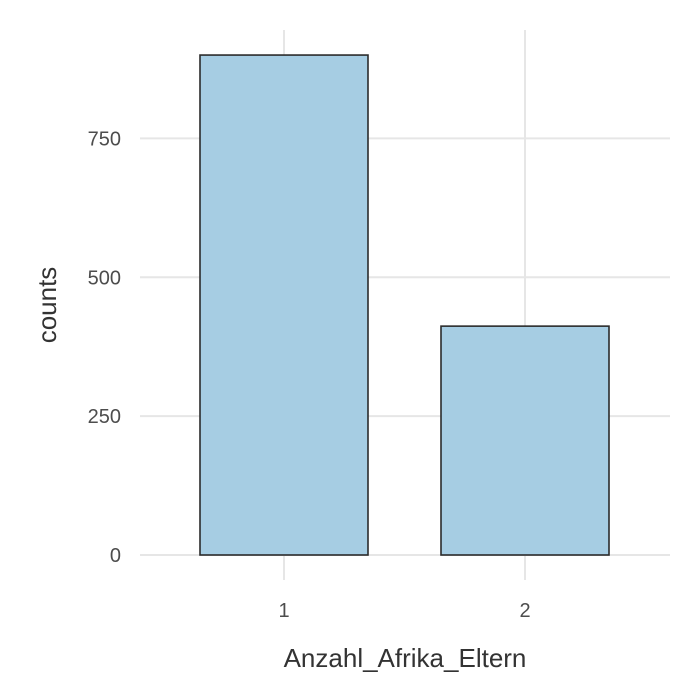 This screenshot has height=700, width=700. I want to click on x-tick-label: 2, so click(524, 611).